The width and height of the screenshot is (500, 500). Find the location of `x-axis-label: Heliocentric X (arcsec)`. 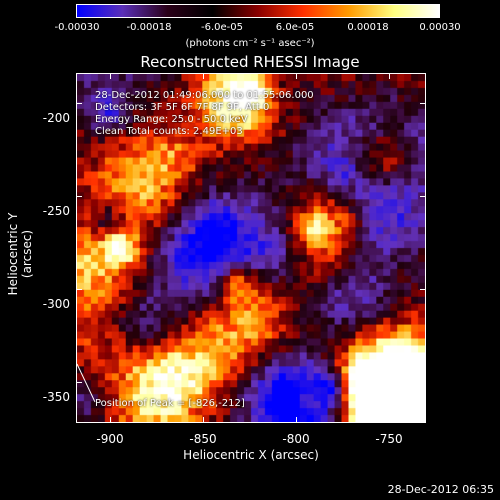

x-axis-label: Heliocentric X (arcsec) is located at coordinates (251, 455).